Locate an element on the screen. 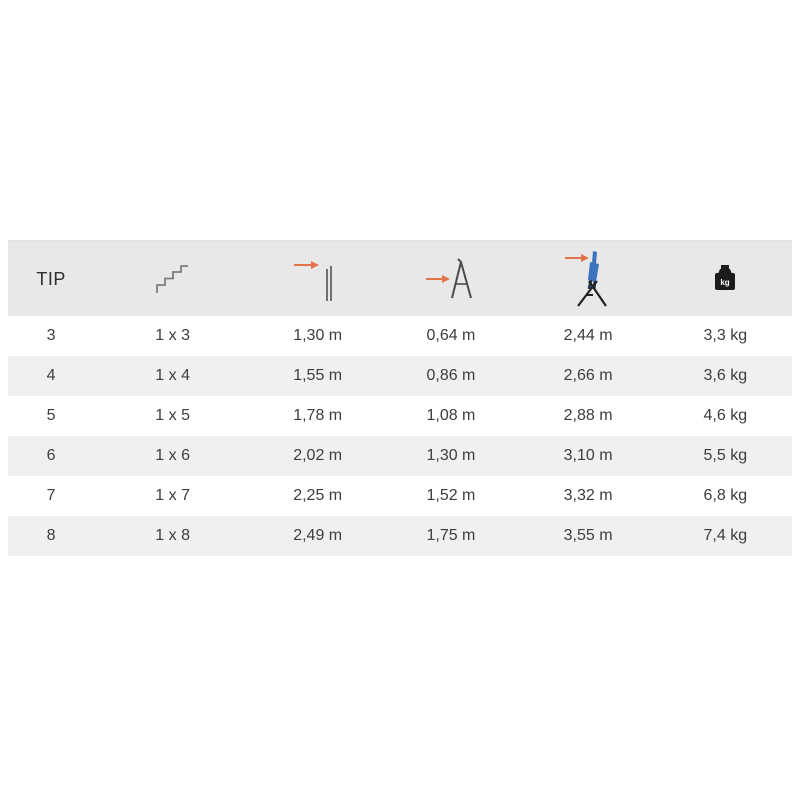 This screenshot has width=800, height=800. column-header-tip: TIP is located at coordinates (51, 279).